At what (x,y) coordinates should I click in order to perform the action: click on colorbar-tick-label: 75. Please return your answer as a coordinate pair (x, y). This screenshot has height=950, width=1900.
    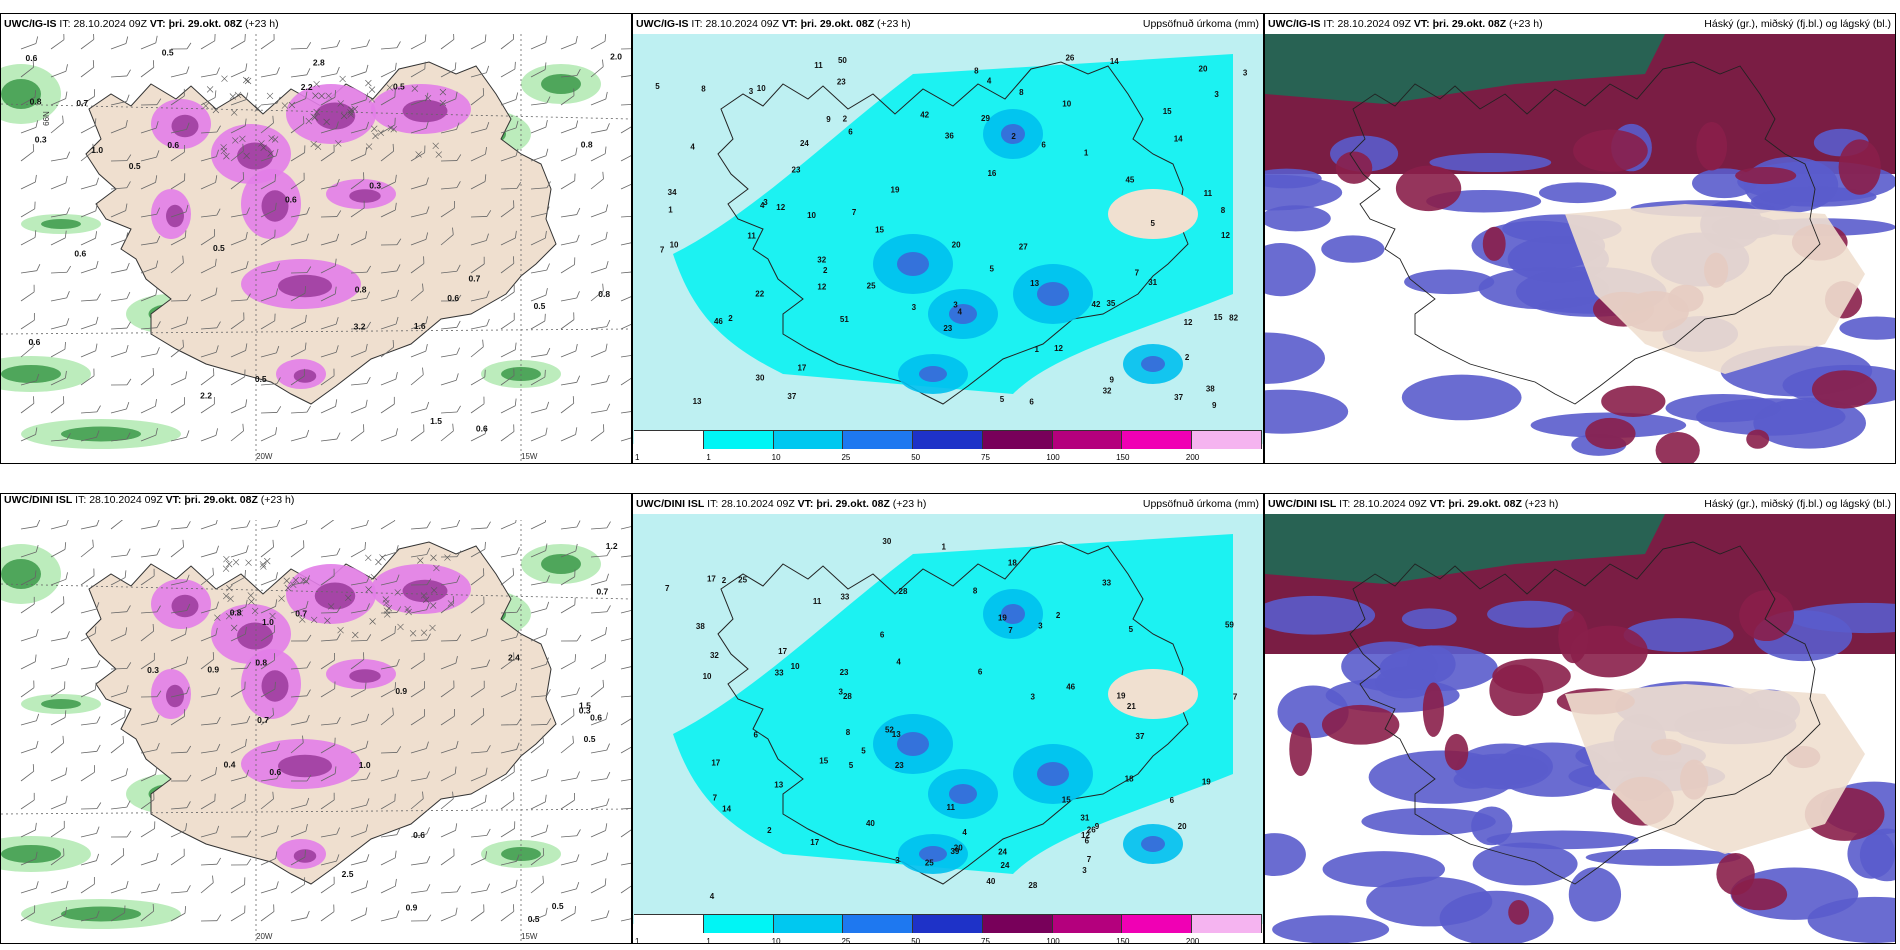
    Looking at the image, I should click on (985, 457).